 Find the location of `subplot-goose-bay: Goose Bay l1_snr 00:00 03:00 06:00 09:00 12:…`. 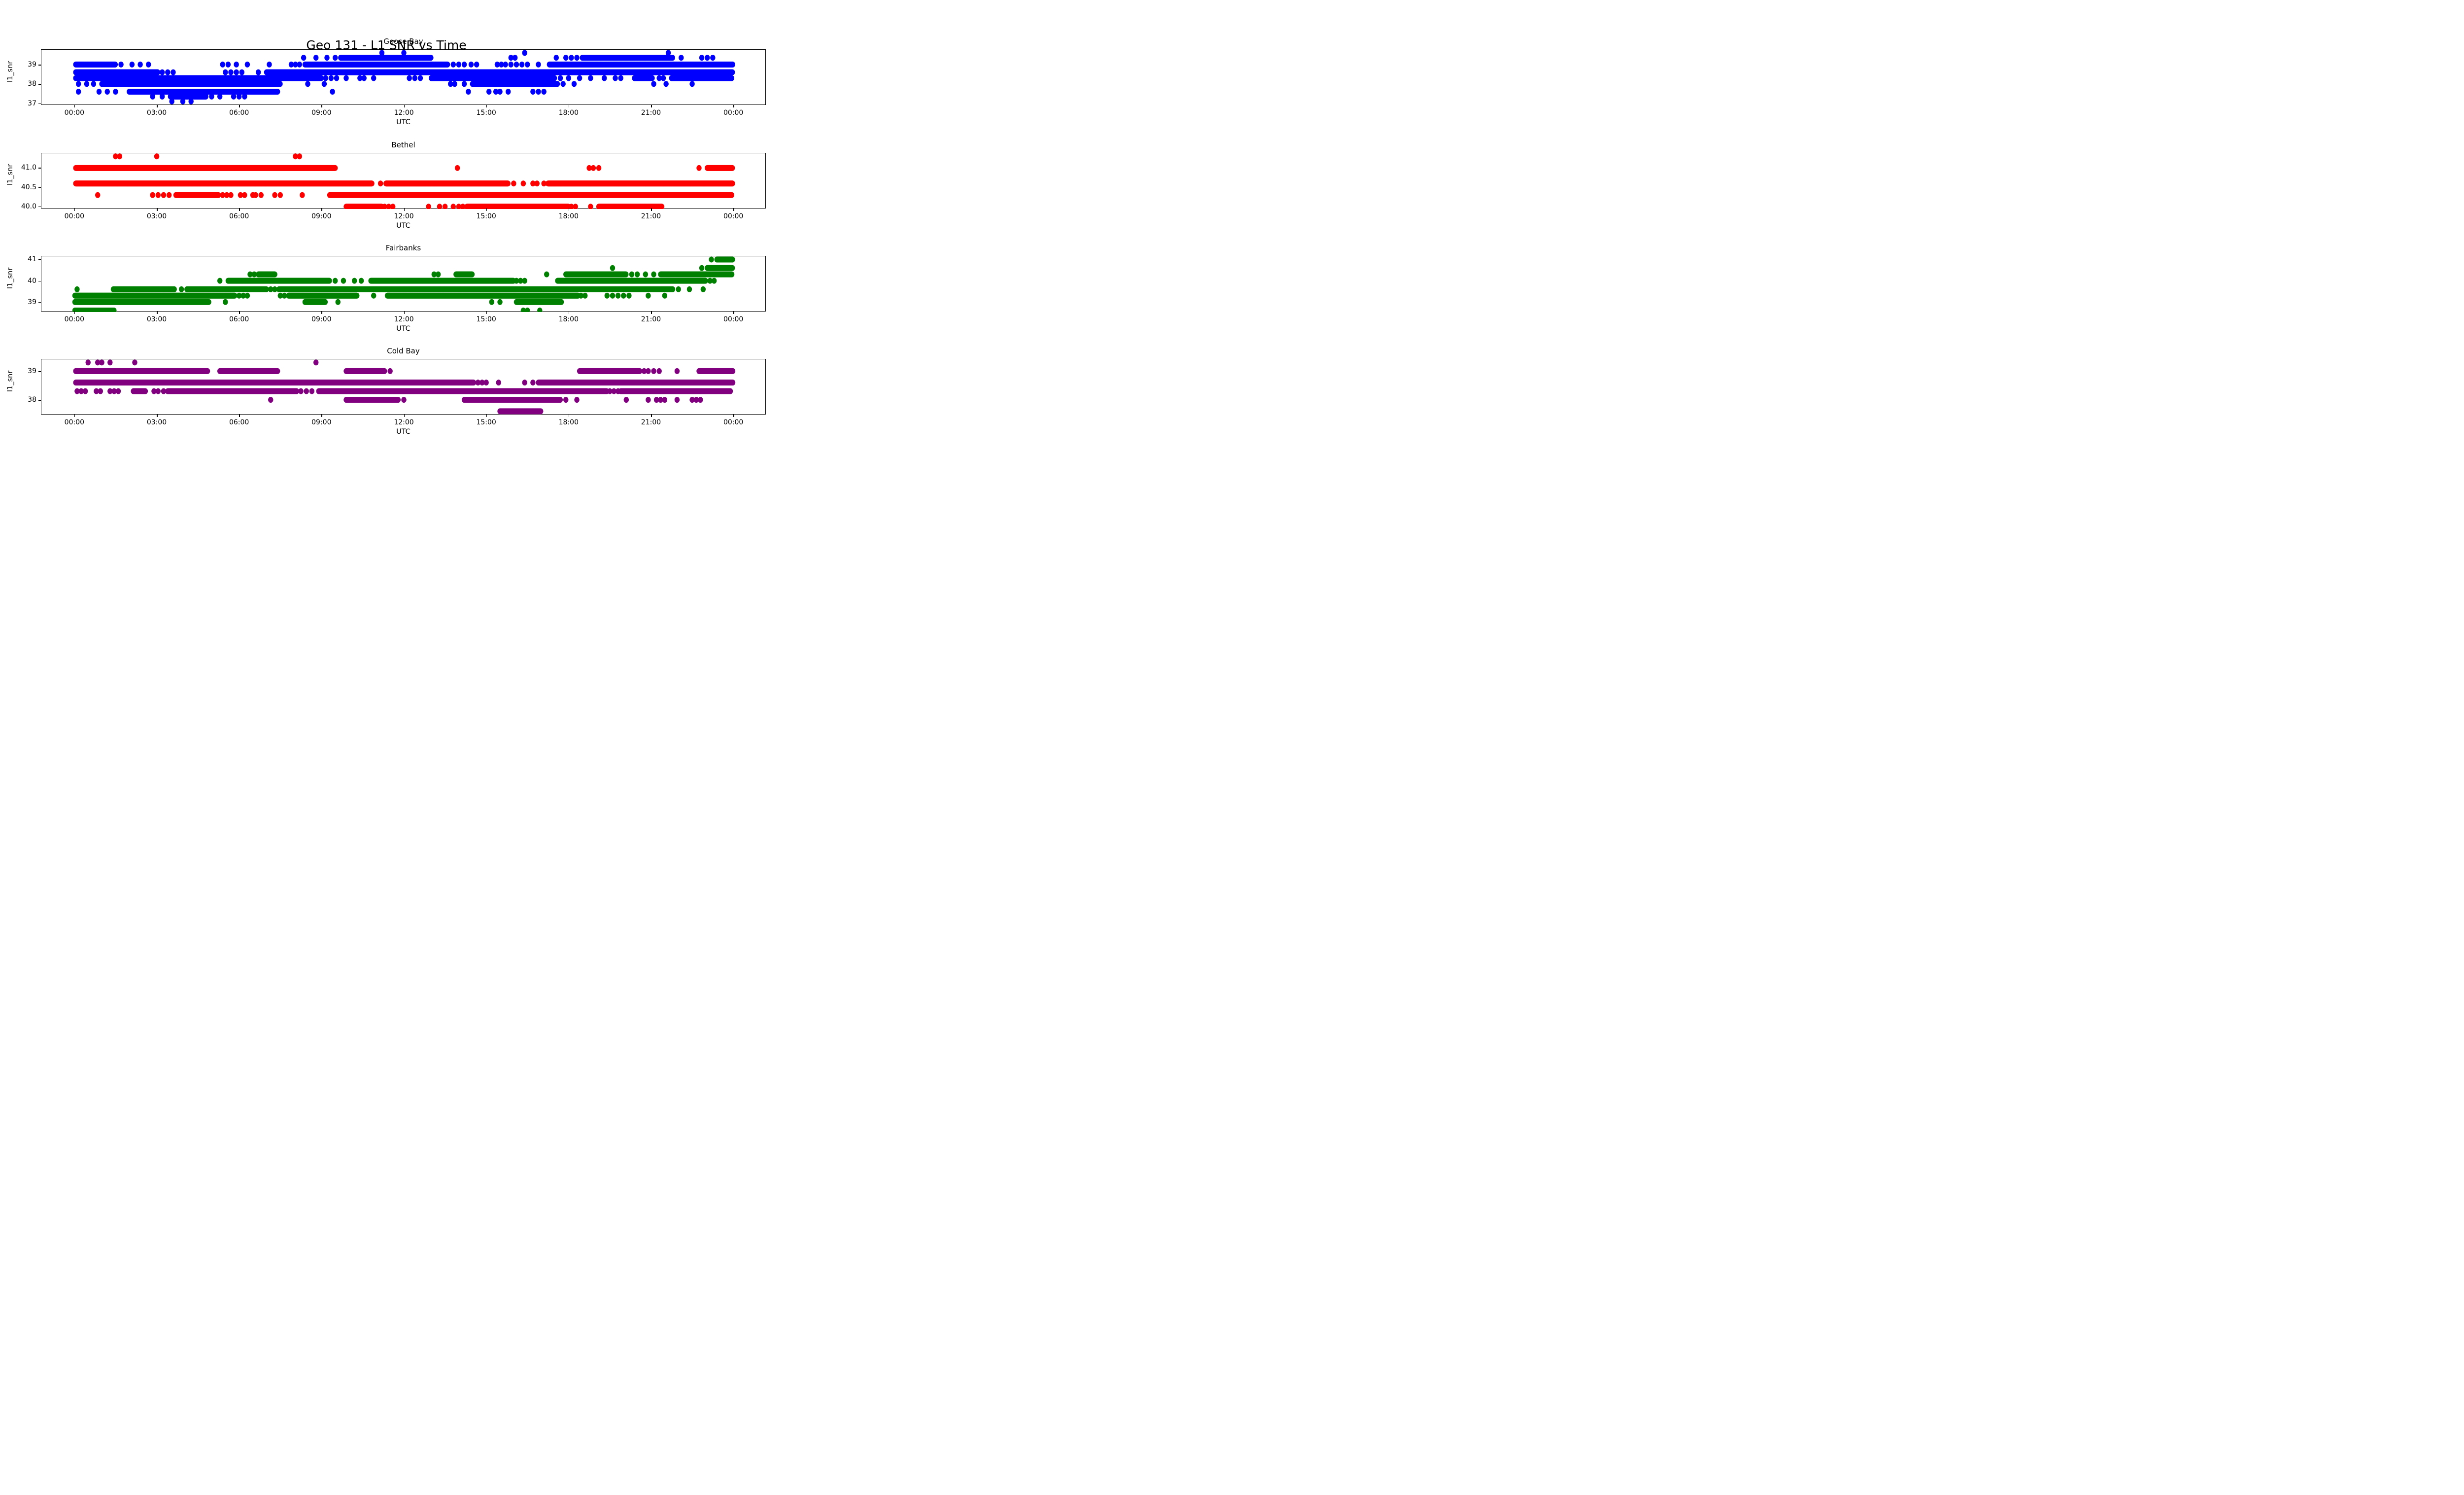

subplot-goose-bay: Goose Bay l1_snr 00:00 03:00 06:00 09:00 12:… is located at coordinates (386, 81).